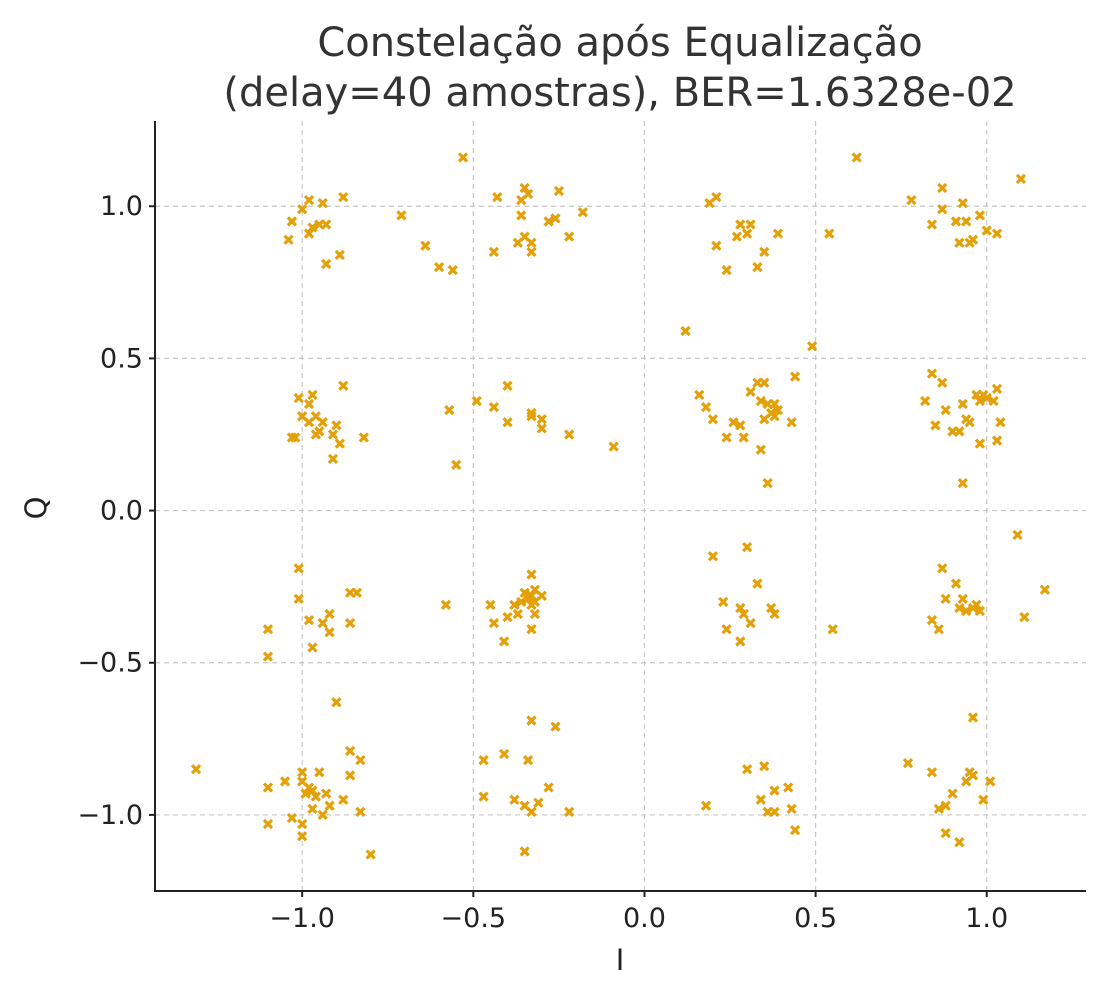  What do you see at coordinates (121, 358) in the screenshot?
I see `y-tick-label: 0.5` at bounding box center [121, 358].